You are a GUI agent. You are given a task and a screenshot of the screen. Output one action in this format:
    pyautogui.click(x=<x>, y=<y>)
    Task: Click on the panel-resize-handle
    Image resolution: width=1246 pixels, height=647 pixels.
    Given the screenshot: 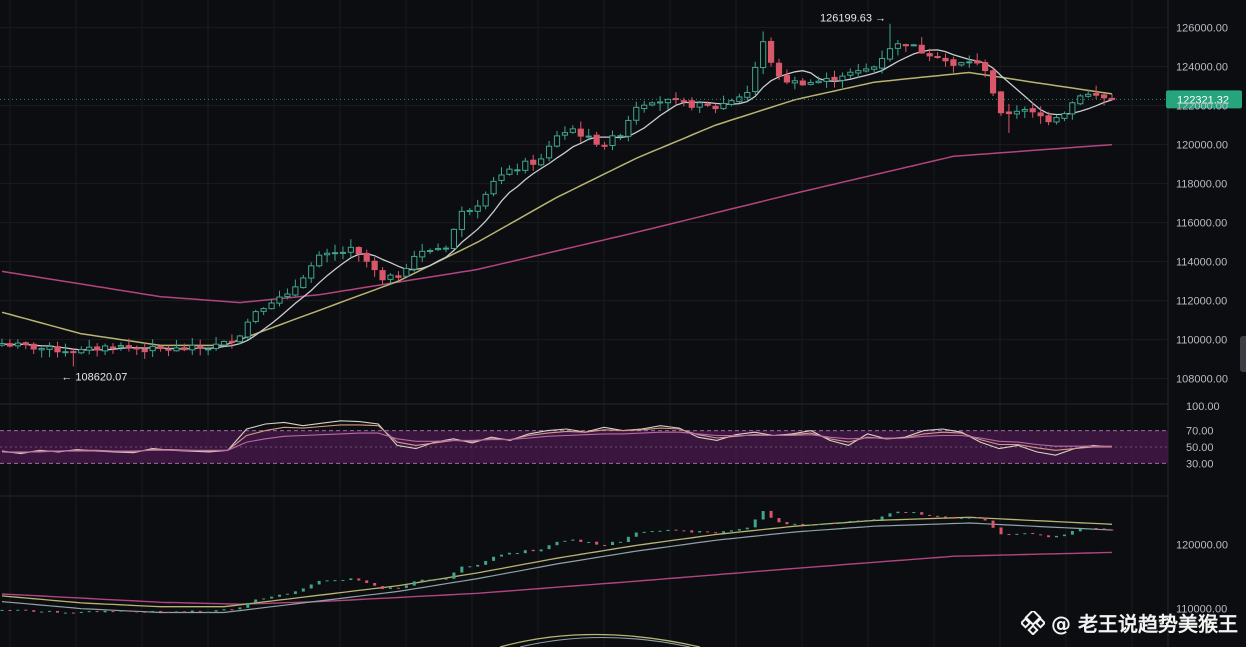 What is the action you would take?
    pyautogui.click(x=1243, y=354)
    